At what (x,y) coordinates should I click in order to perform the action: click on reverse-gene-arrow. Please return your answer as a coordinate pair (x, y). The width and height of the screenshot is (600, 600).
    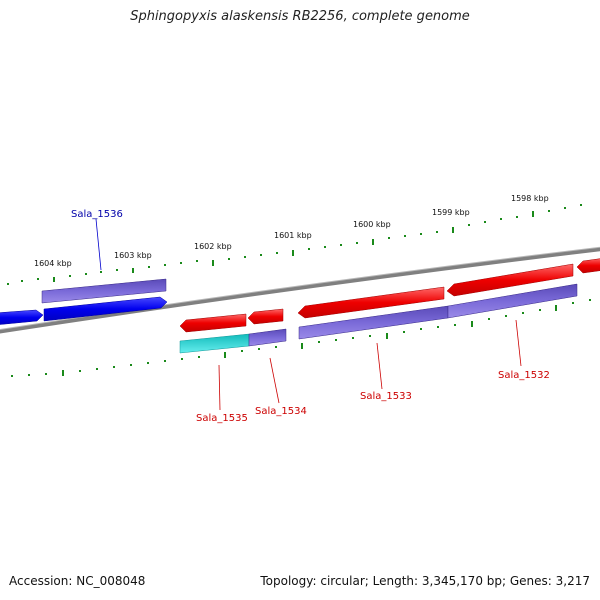
    Looking at the image, I should click on (588, 266).